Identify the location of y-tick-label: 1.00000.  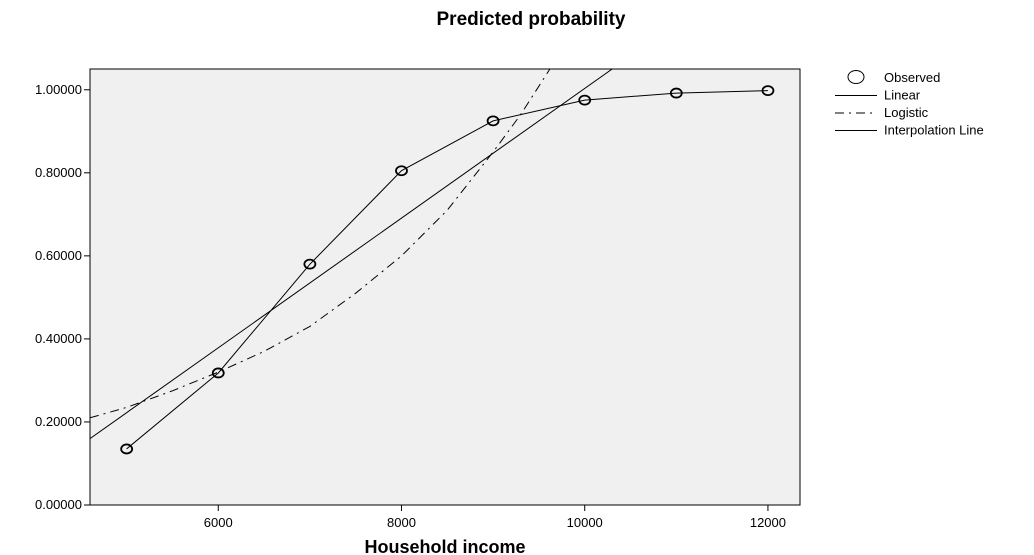
(58, 89).